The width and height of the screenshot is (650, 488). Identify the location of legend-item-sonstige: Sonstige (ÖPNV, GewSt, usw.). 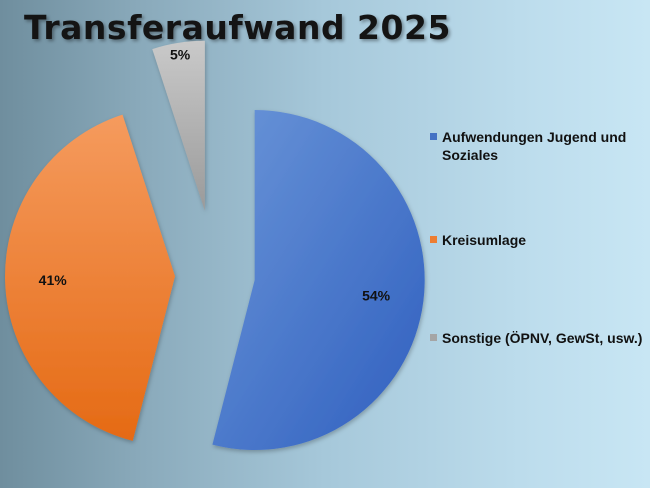
(537, 338).